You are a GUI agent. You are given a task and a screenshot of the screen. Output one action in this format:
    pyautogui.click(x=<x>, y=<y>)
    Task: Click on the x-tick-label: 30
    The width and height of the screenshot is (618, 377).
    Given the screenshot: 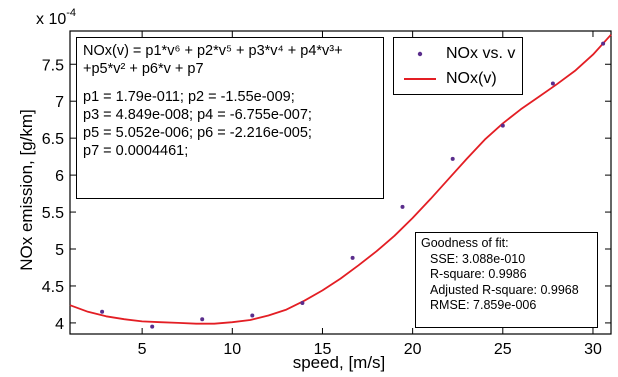 What is the action you would take?
    pyautogui.click(x=593, y=349)
    